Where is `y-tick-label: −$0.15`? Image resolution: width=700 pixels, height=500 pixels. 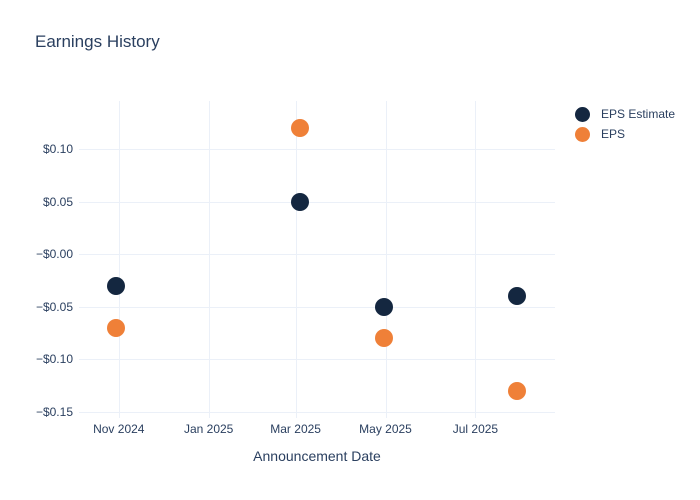 y-tick-label: −$0.15 is located at coordinates (54, 411).